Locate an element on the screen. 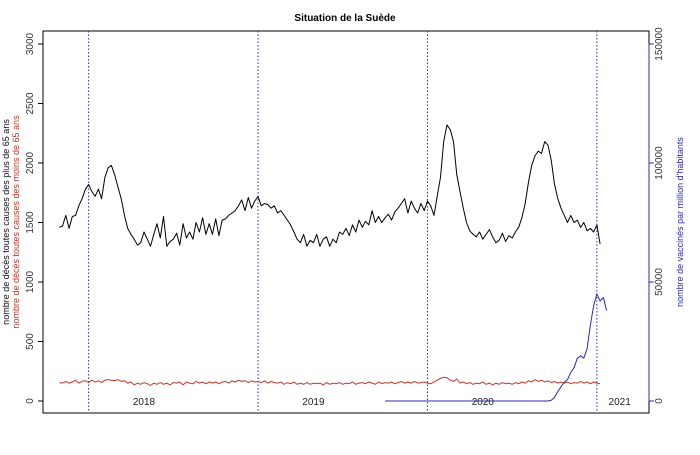 This screenshot has width=700, height=455. left-axis-ticks: 0 500 1000 1500 2000 2500 3000 is located at coordinates (34, 218).